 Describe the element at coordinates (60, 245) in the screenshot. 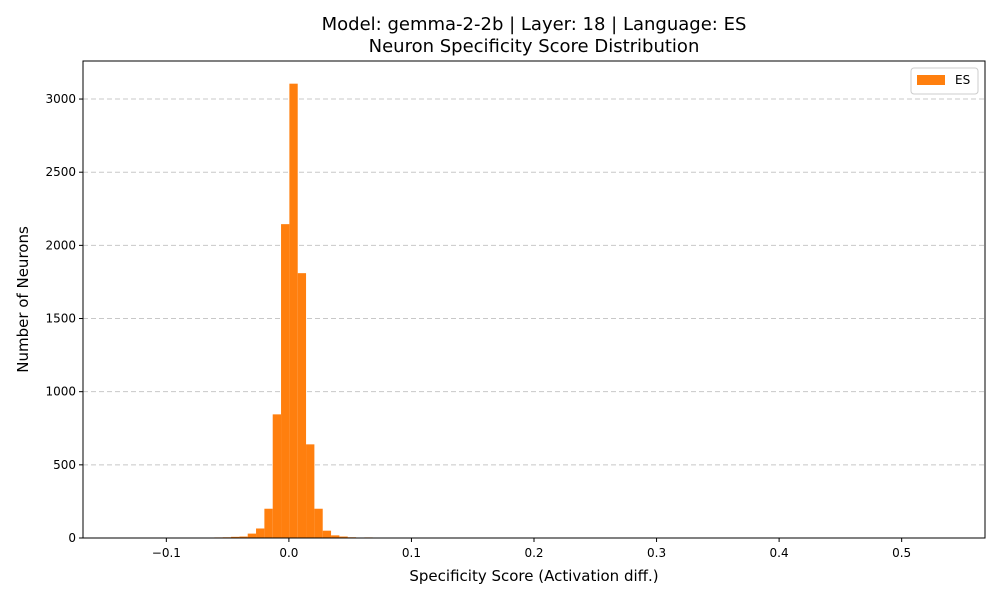

I see `y-tick-label: 2000` at that location.